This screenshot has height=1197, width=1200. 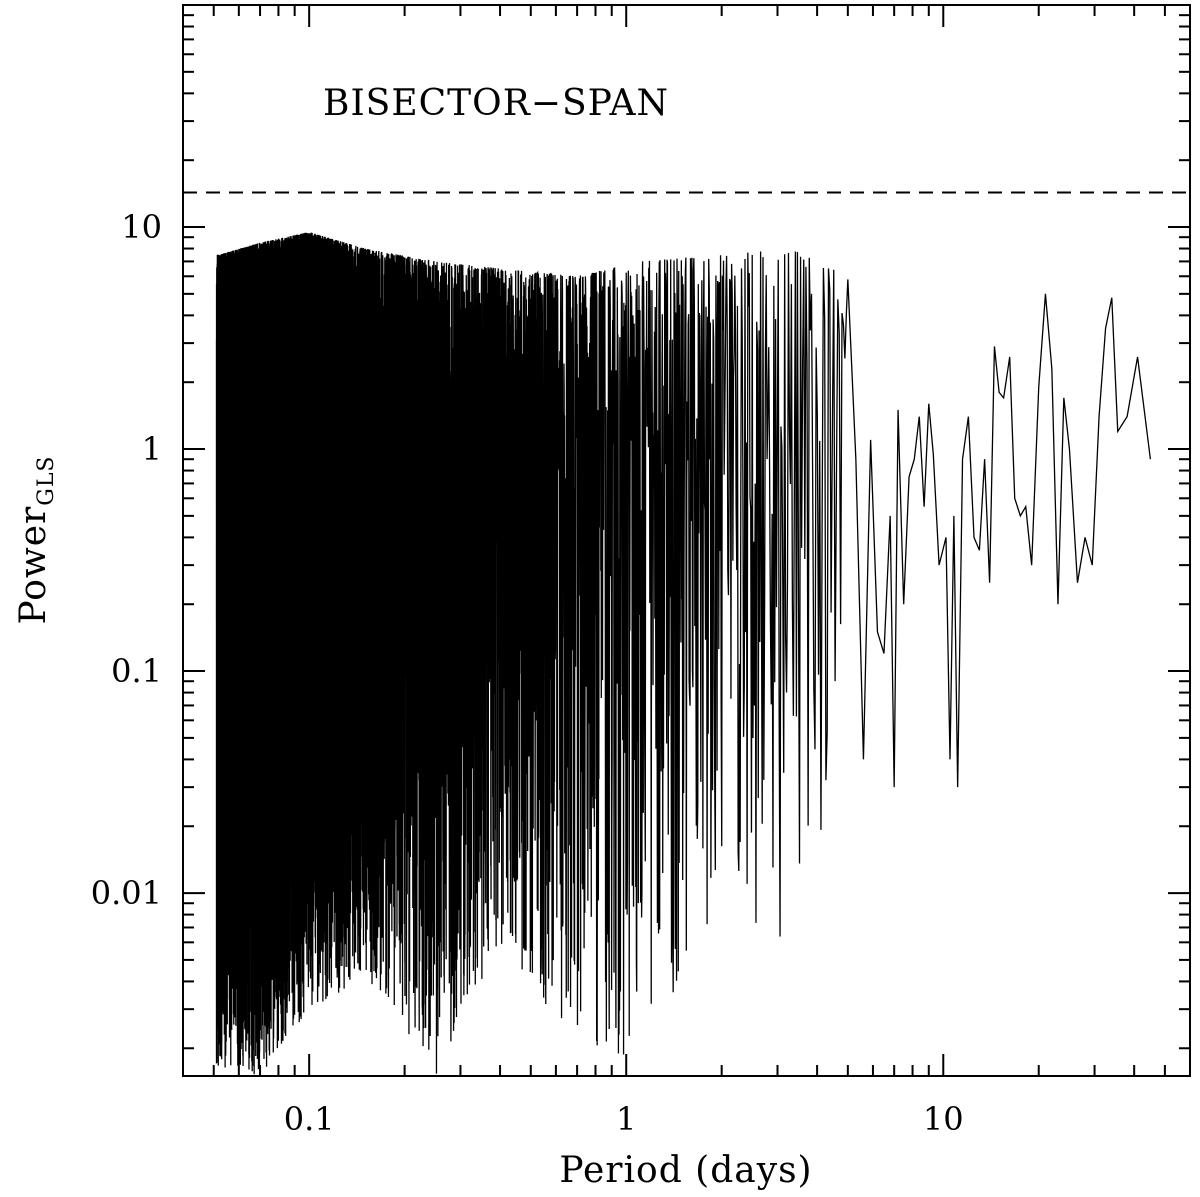 What do you see at coordinates (685, 1170) in the screenshot?
I see `x-axis-label: Period (days)` at bounding box center [685, 1170].